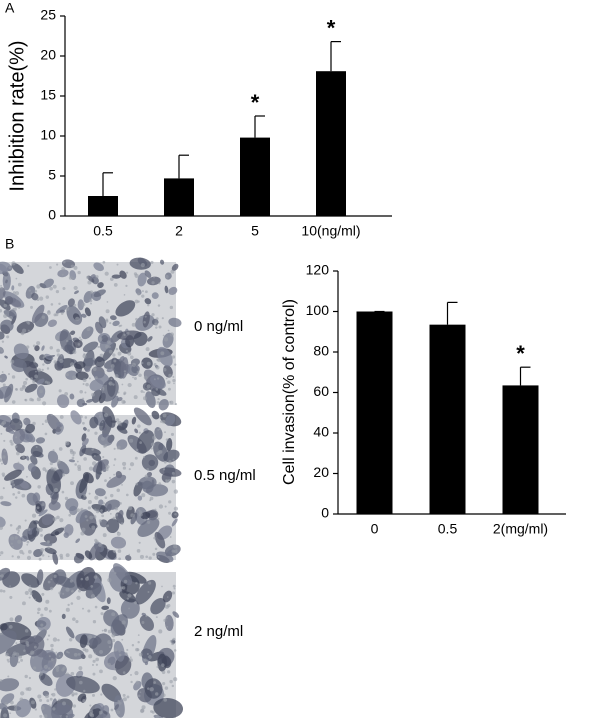 Image resolution: width=600 pixels, height=718 pixels. What do you see at coordinates (259, 126) in the screenshot?
I see `error-bar` at bounding box center [259, 126].